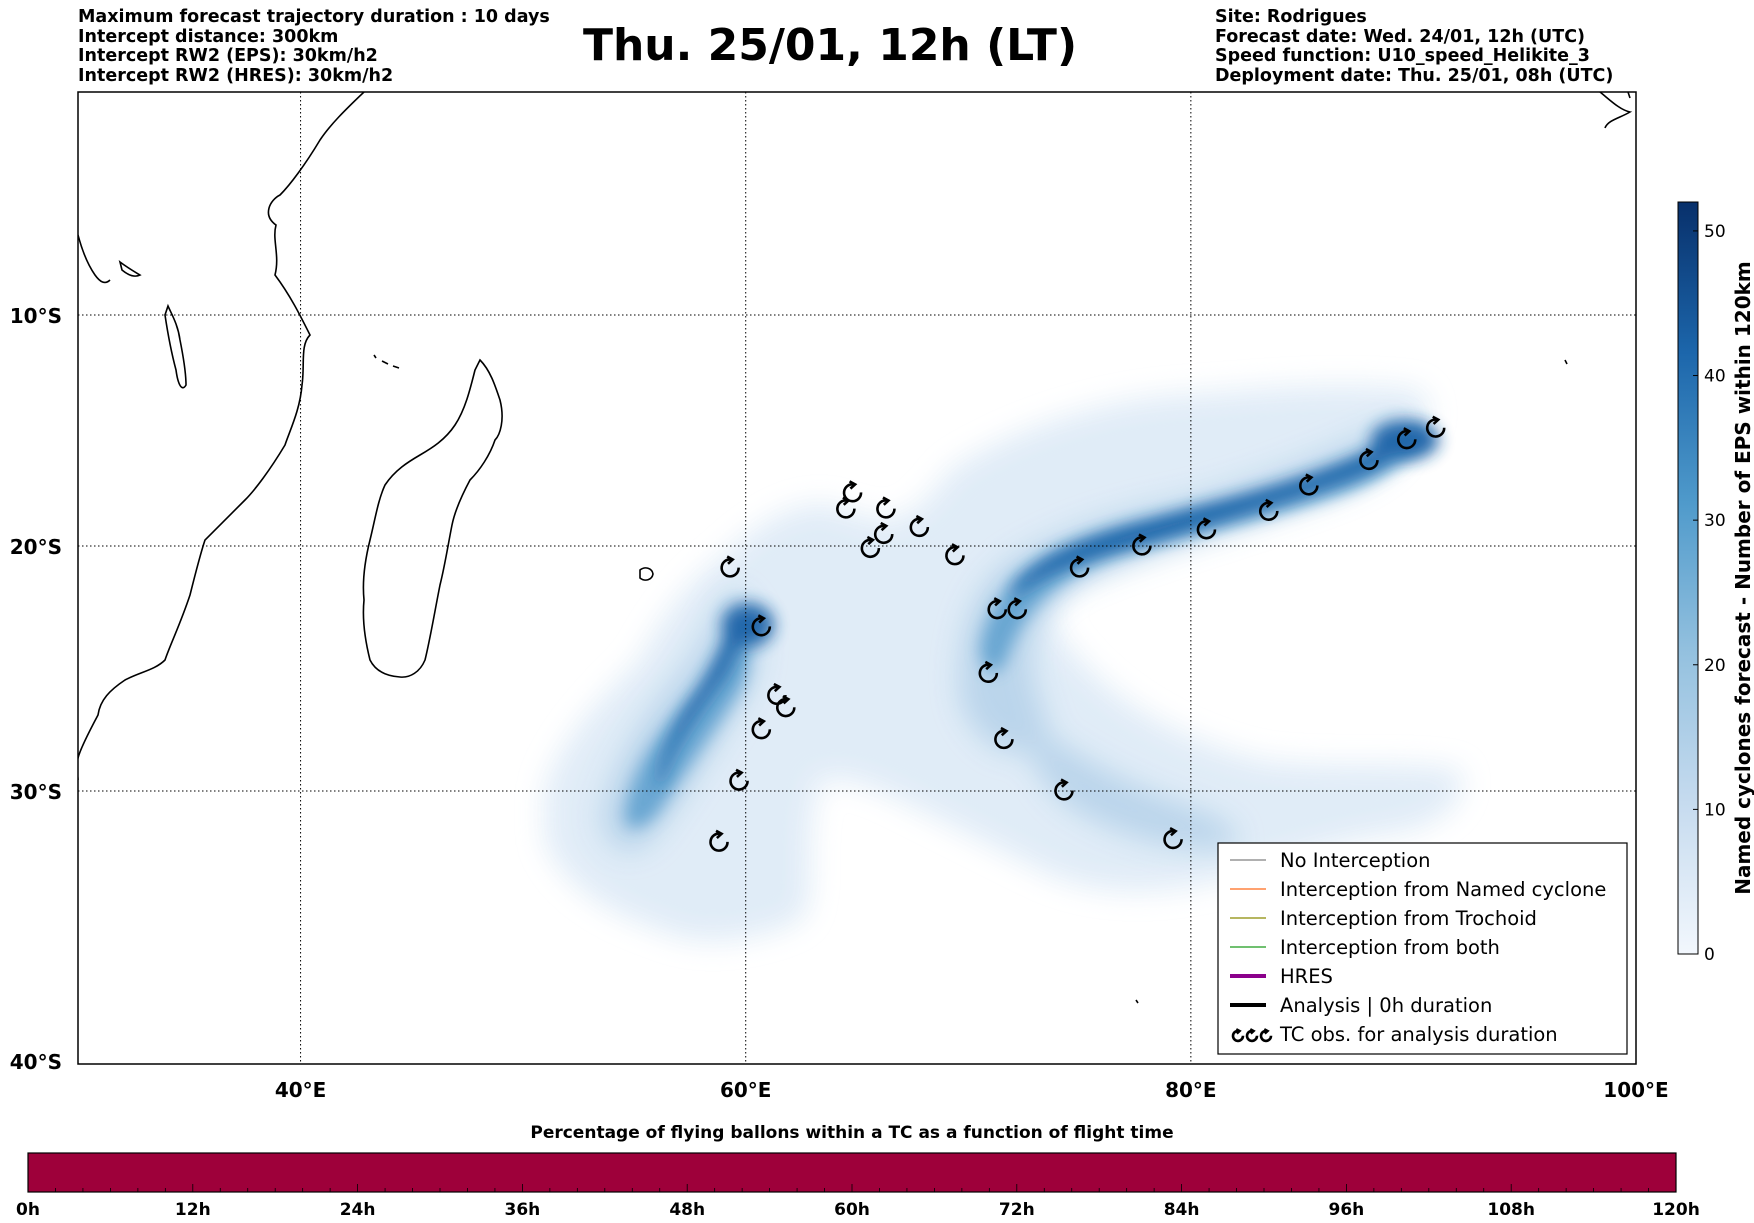 This screenshot has height=1223, width=1754. What do you see at coordinates (193, 1210) in the screenshot?
I see `bottom-bar-tick-label: 12h` at bounding box center [193, 1210].